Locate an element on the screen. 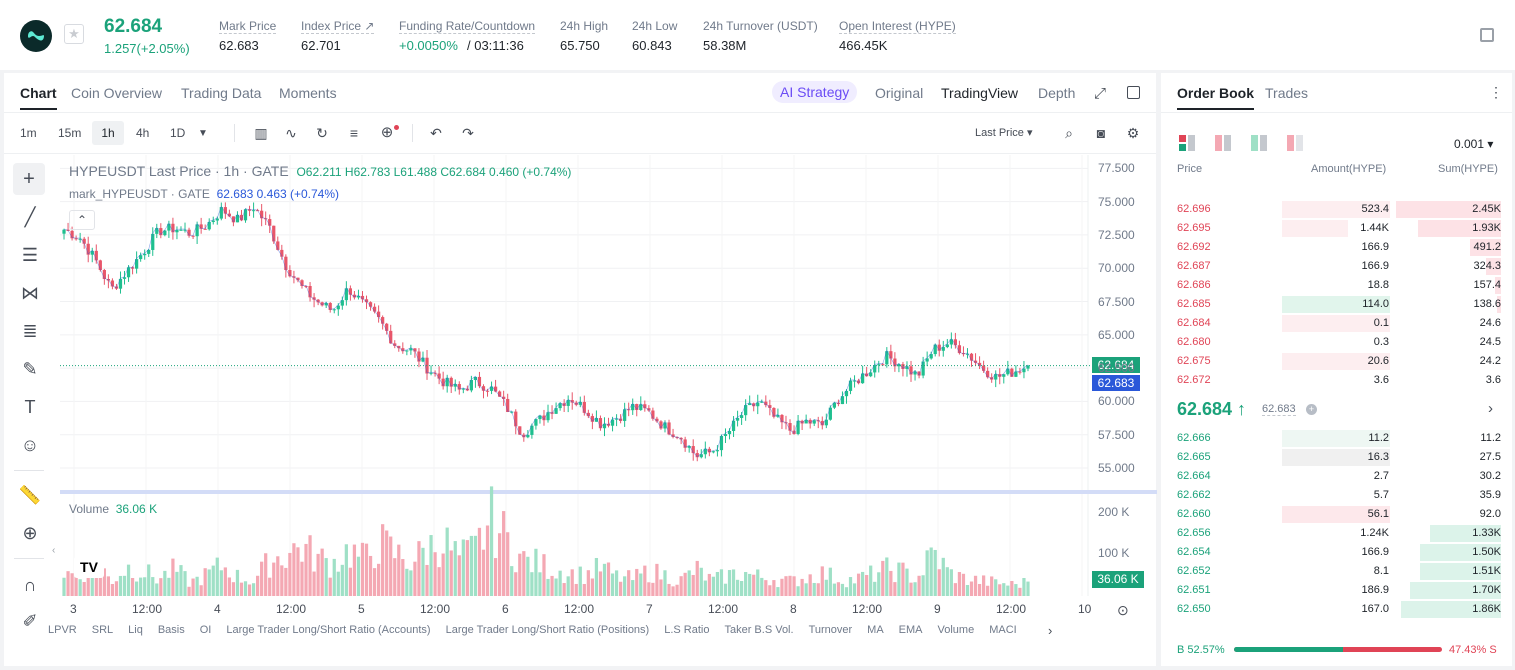 This screenshot has height=670, width=1515. more-options-icon: ⋮ is located at coordinates (1496, 92).